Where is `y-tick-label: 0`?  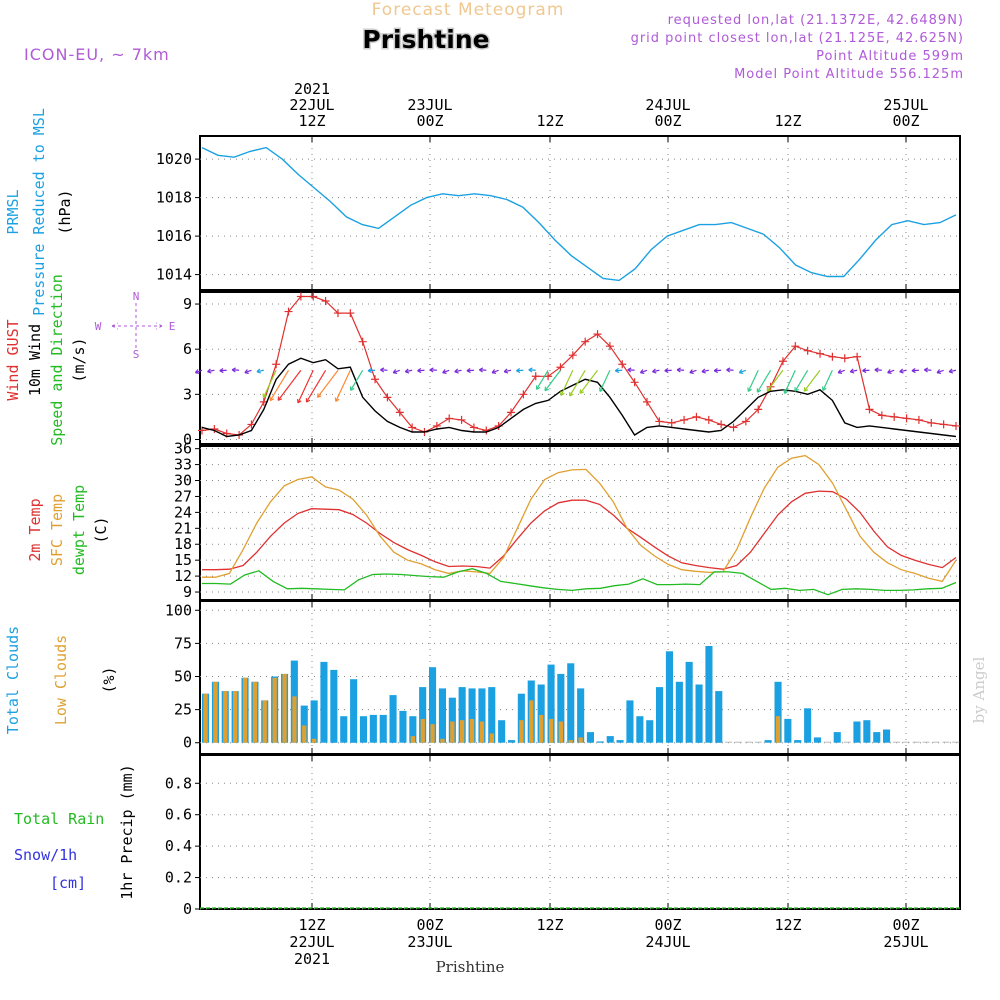 y-tick-label: 0 is located at coordinates (187, 743).